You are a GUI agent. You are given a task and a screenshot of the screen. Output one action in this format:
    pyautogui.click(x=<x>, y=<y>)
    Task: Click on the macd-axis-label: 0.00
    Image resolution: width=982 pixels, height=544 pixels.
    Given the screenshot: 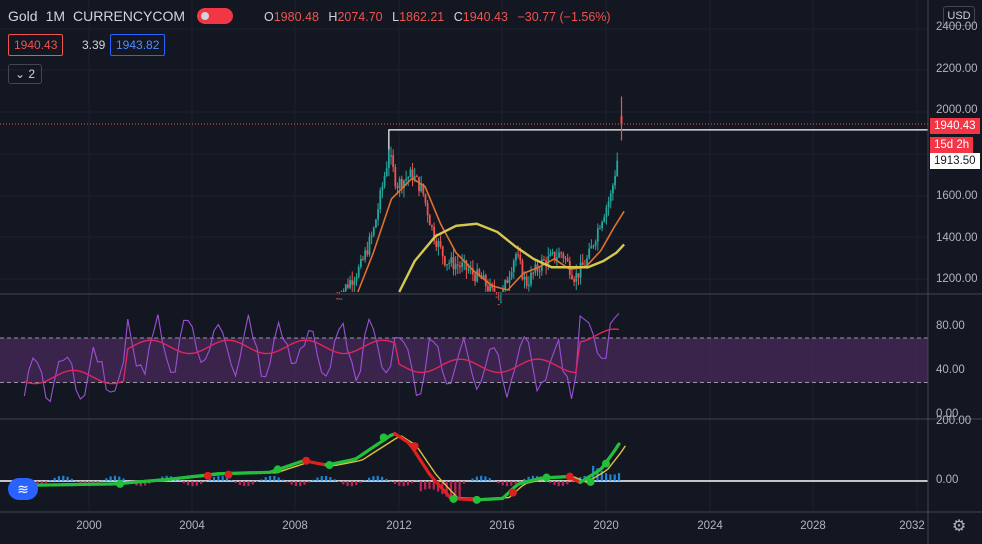 What is the action you would take?
    pyautogui.click(x=947, y=480)
    